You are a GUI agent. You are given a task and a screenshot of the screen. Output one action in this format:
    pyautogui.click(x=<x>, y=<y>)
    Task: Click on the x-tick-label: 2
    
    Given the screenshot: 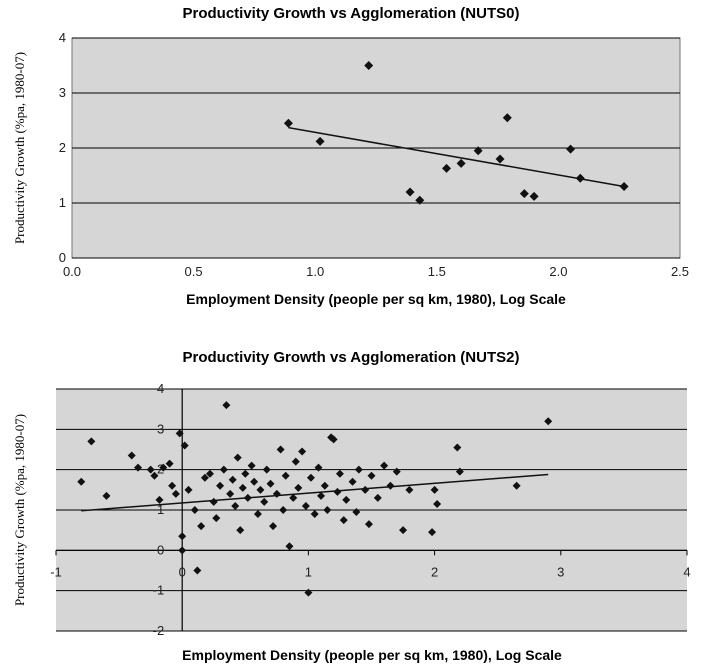 What is the action you would take?
    pyautogui.click(x=434, y=571)
    